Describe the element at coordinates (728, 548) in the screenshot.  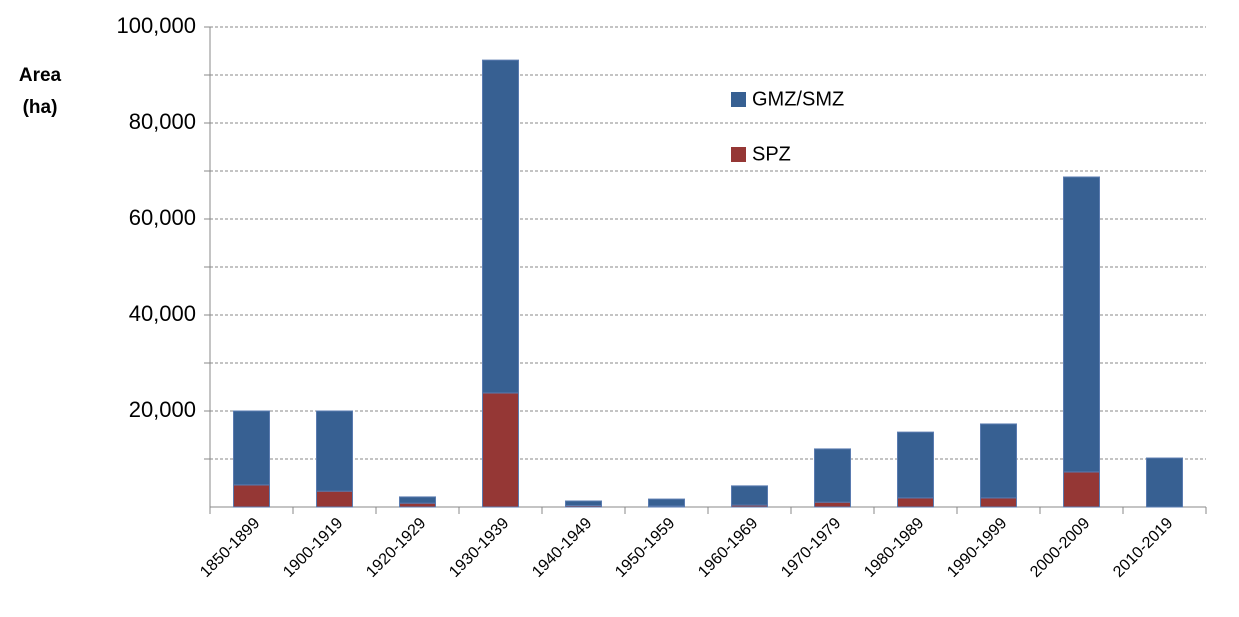
I see `x-tick-label: 1960-1969` at that location.